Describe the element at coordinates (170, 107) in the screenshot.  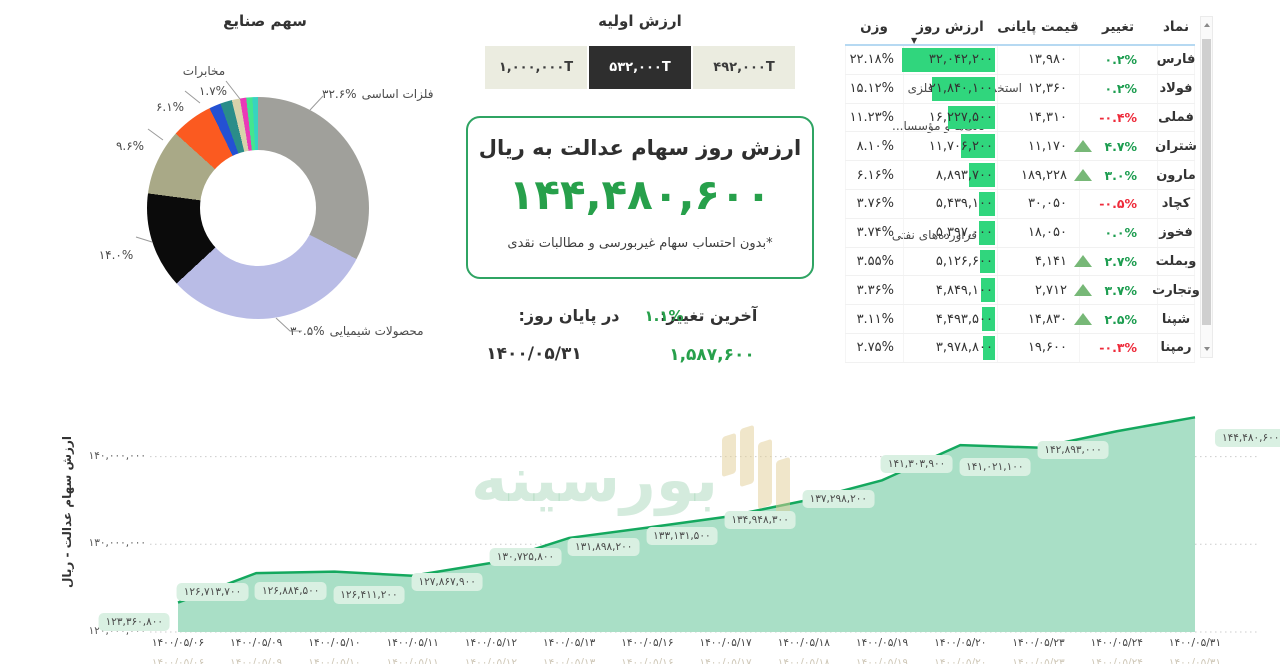
I see `donut-pct-mining: ۶.۱%` at that location.